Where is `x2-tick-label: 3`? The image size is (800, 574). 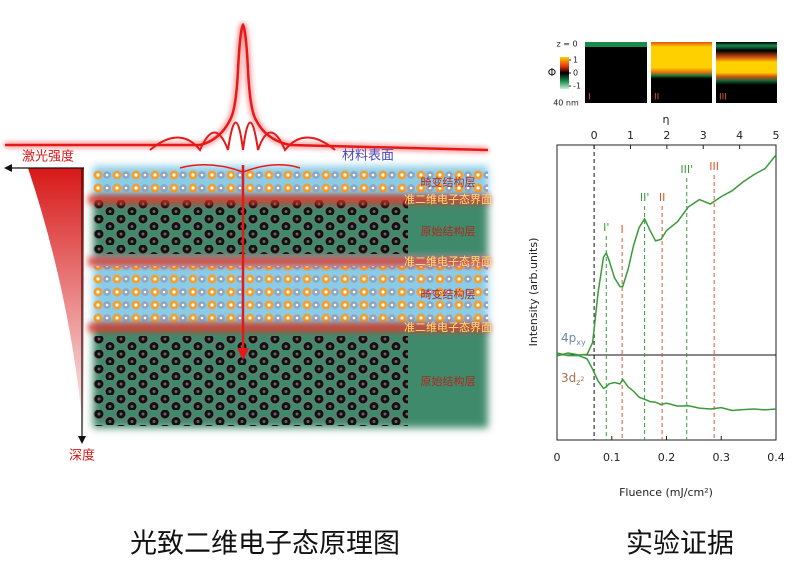 x2-tick-label: 3 is located at coordinates (703, 135).